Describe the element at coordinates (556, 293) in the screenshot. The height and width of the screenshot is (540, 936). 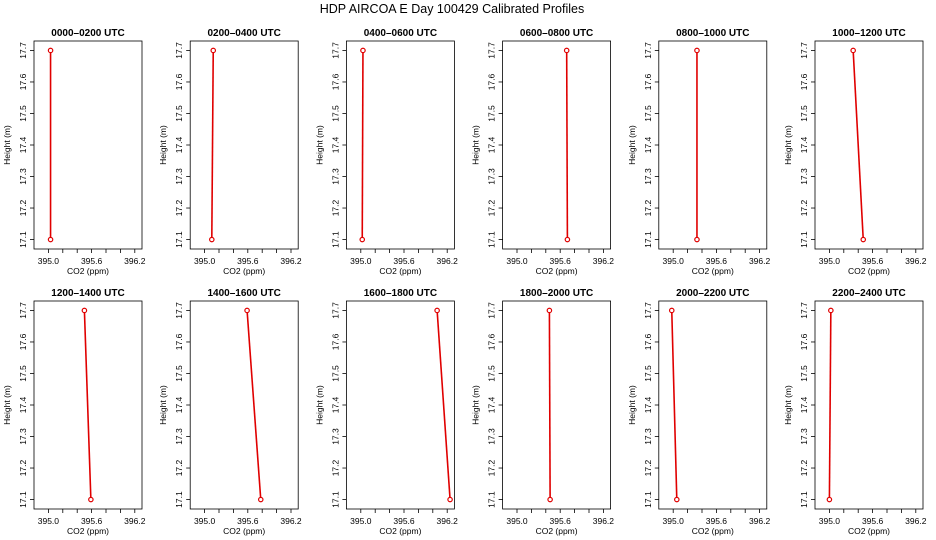
I see `panel-title: 1800–2000 UTC` at that location.